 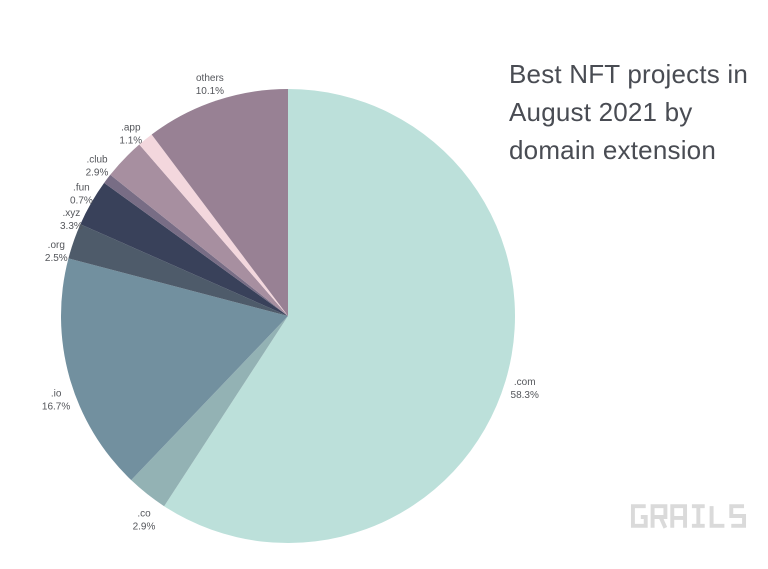 I want to click on pie-slice-io, so click(x=175, y=369).